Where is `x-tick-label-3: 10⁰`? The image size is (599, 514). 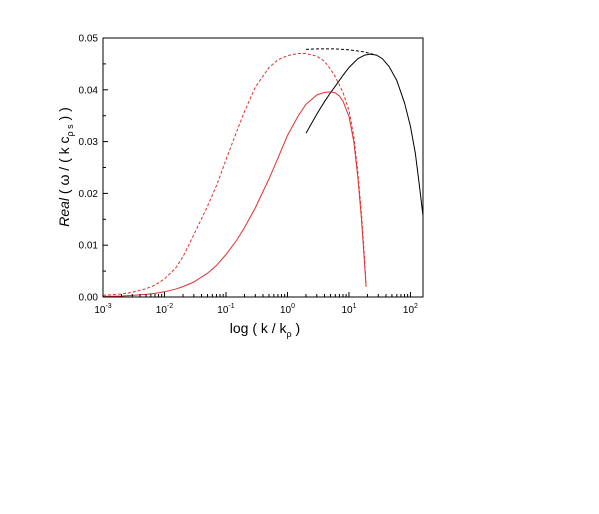
x-tick-label-3: 10⁰ is located at coordinates (287, 309).